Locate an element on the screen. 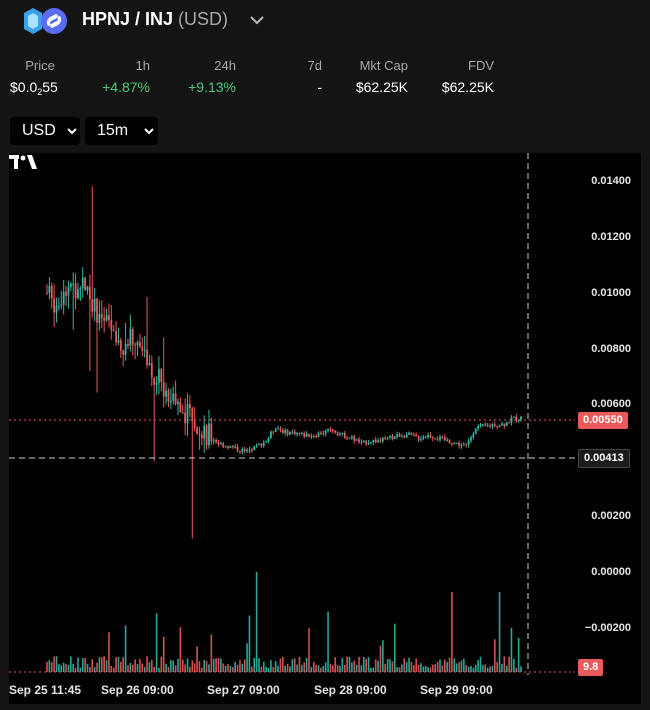 This screenshot has height=710, width=650. y-tick-label: 0.00600 is located at coordinates (611, 404).